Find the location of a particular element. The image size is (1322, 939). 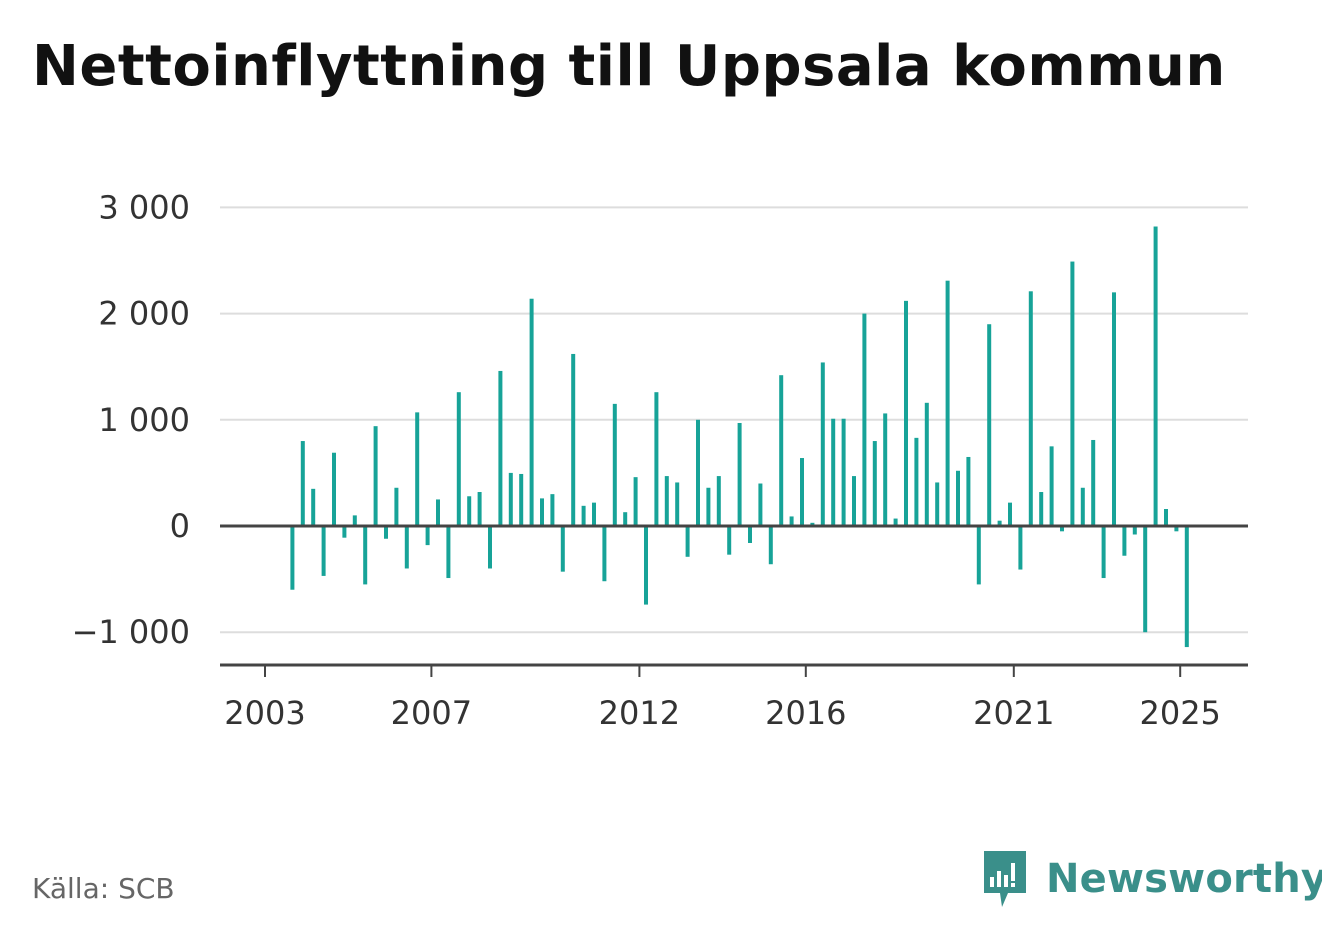

y-tick-label: 2 000 is located at coordinates (144, 314).